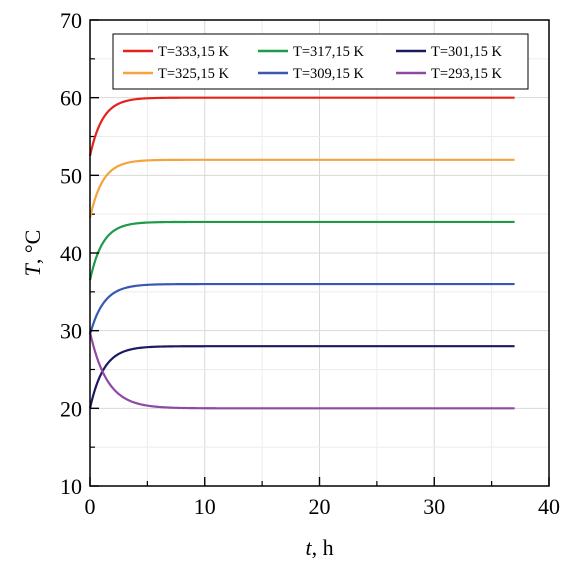 Image resolution: width=564 pixels, height=561 pixels. Describe the element at coordinates (329, 52) in the screenshot. I see `legend-label: T=317,15 K` at that location.